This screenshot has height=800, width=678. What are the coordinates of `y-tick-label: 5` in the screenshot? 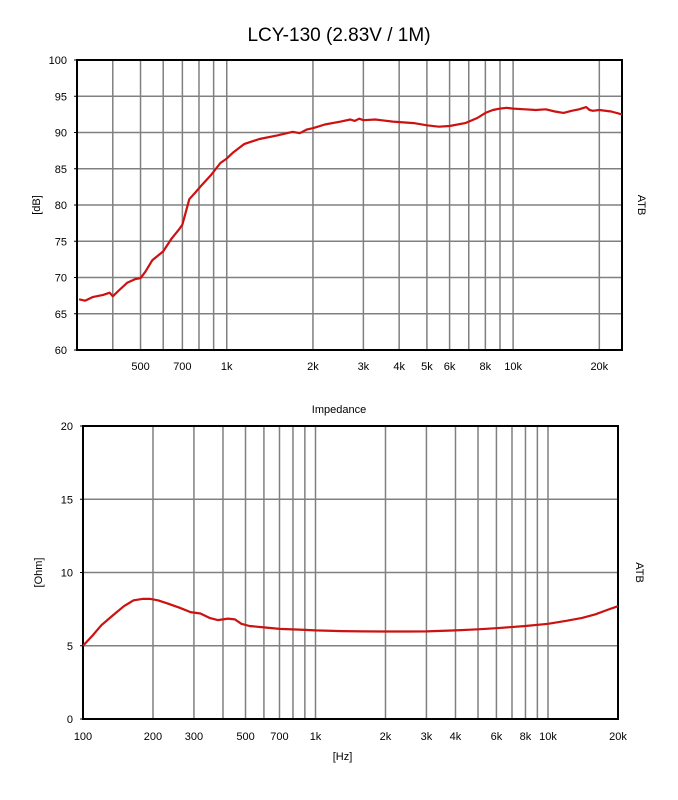 It's located at (70, 647).